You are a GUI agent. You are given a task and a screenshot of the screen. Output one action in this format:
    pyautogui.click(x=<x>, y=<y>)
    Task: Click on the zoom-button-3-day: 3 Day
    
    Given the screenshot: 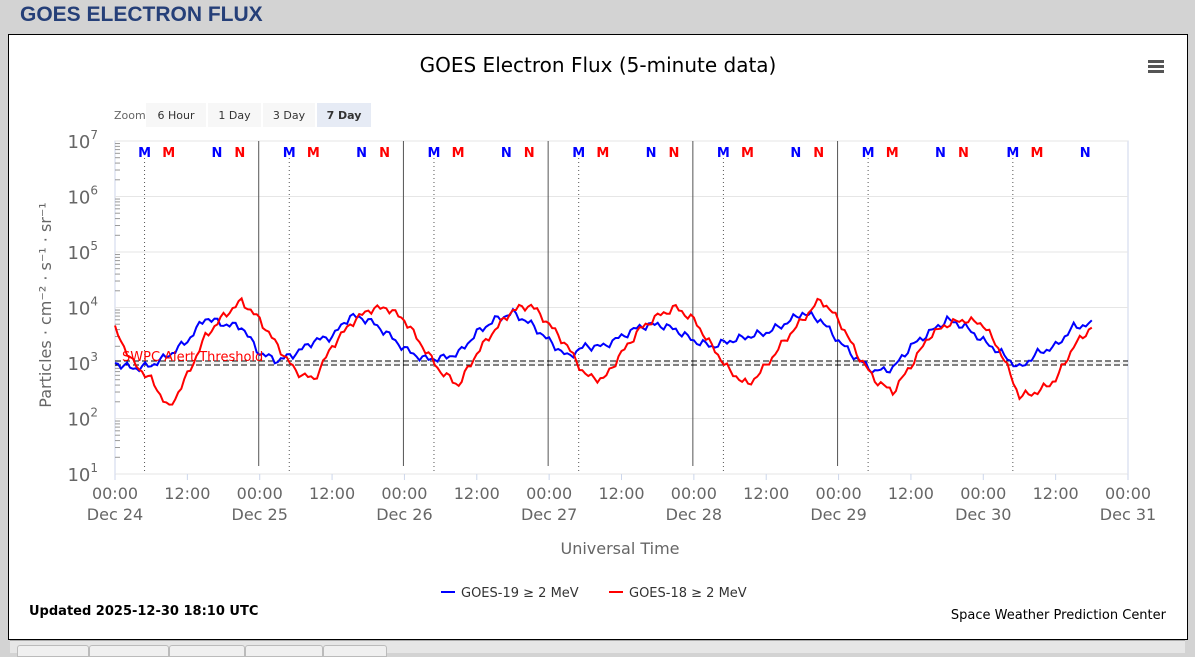 What is the action you would take?
    pyautogui.click(x=289, y=115)
    